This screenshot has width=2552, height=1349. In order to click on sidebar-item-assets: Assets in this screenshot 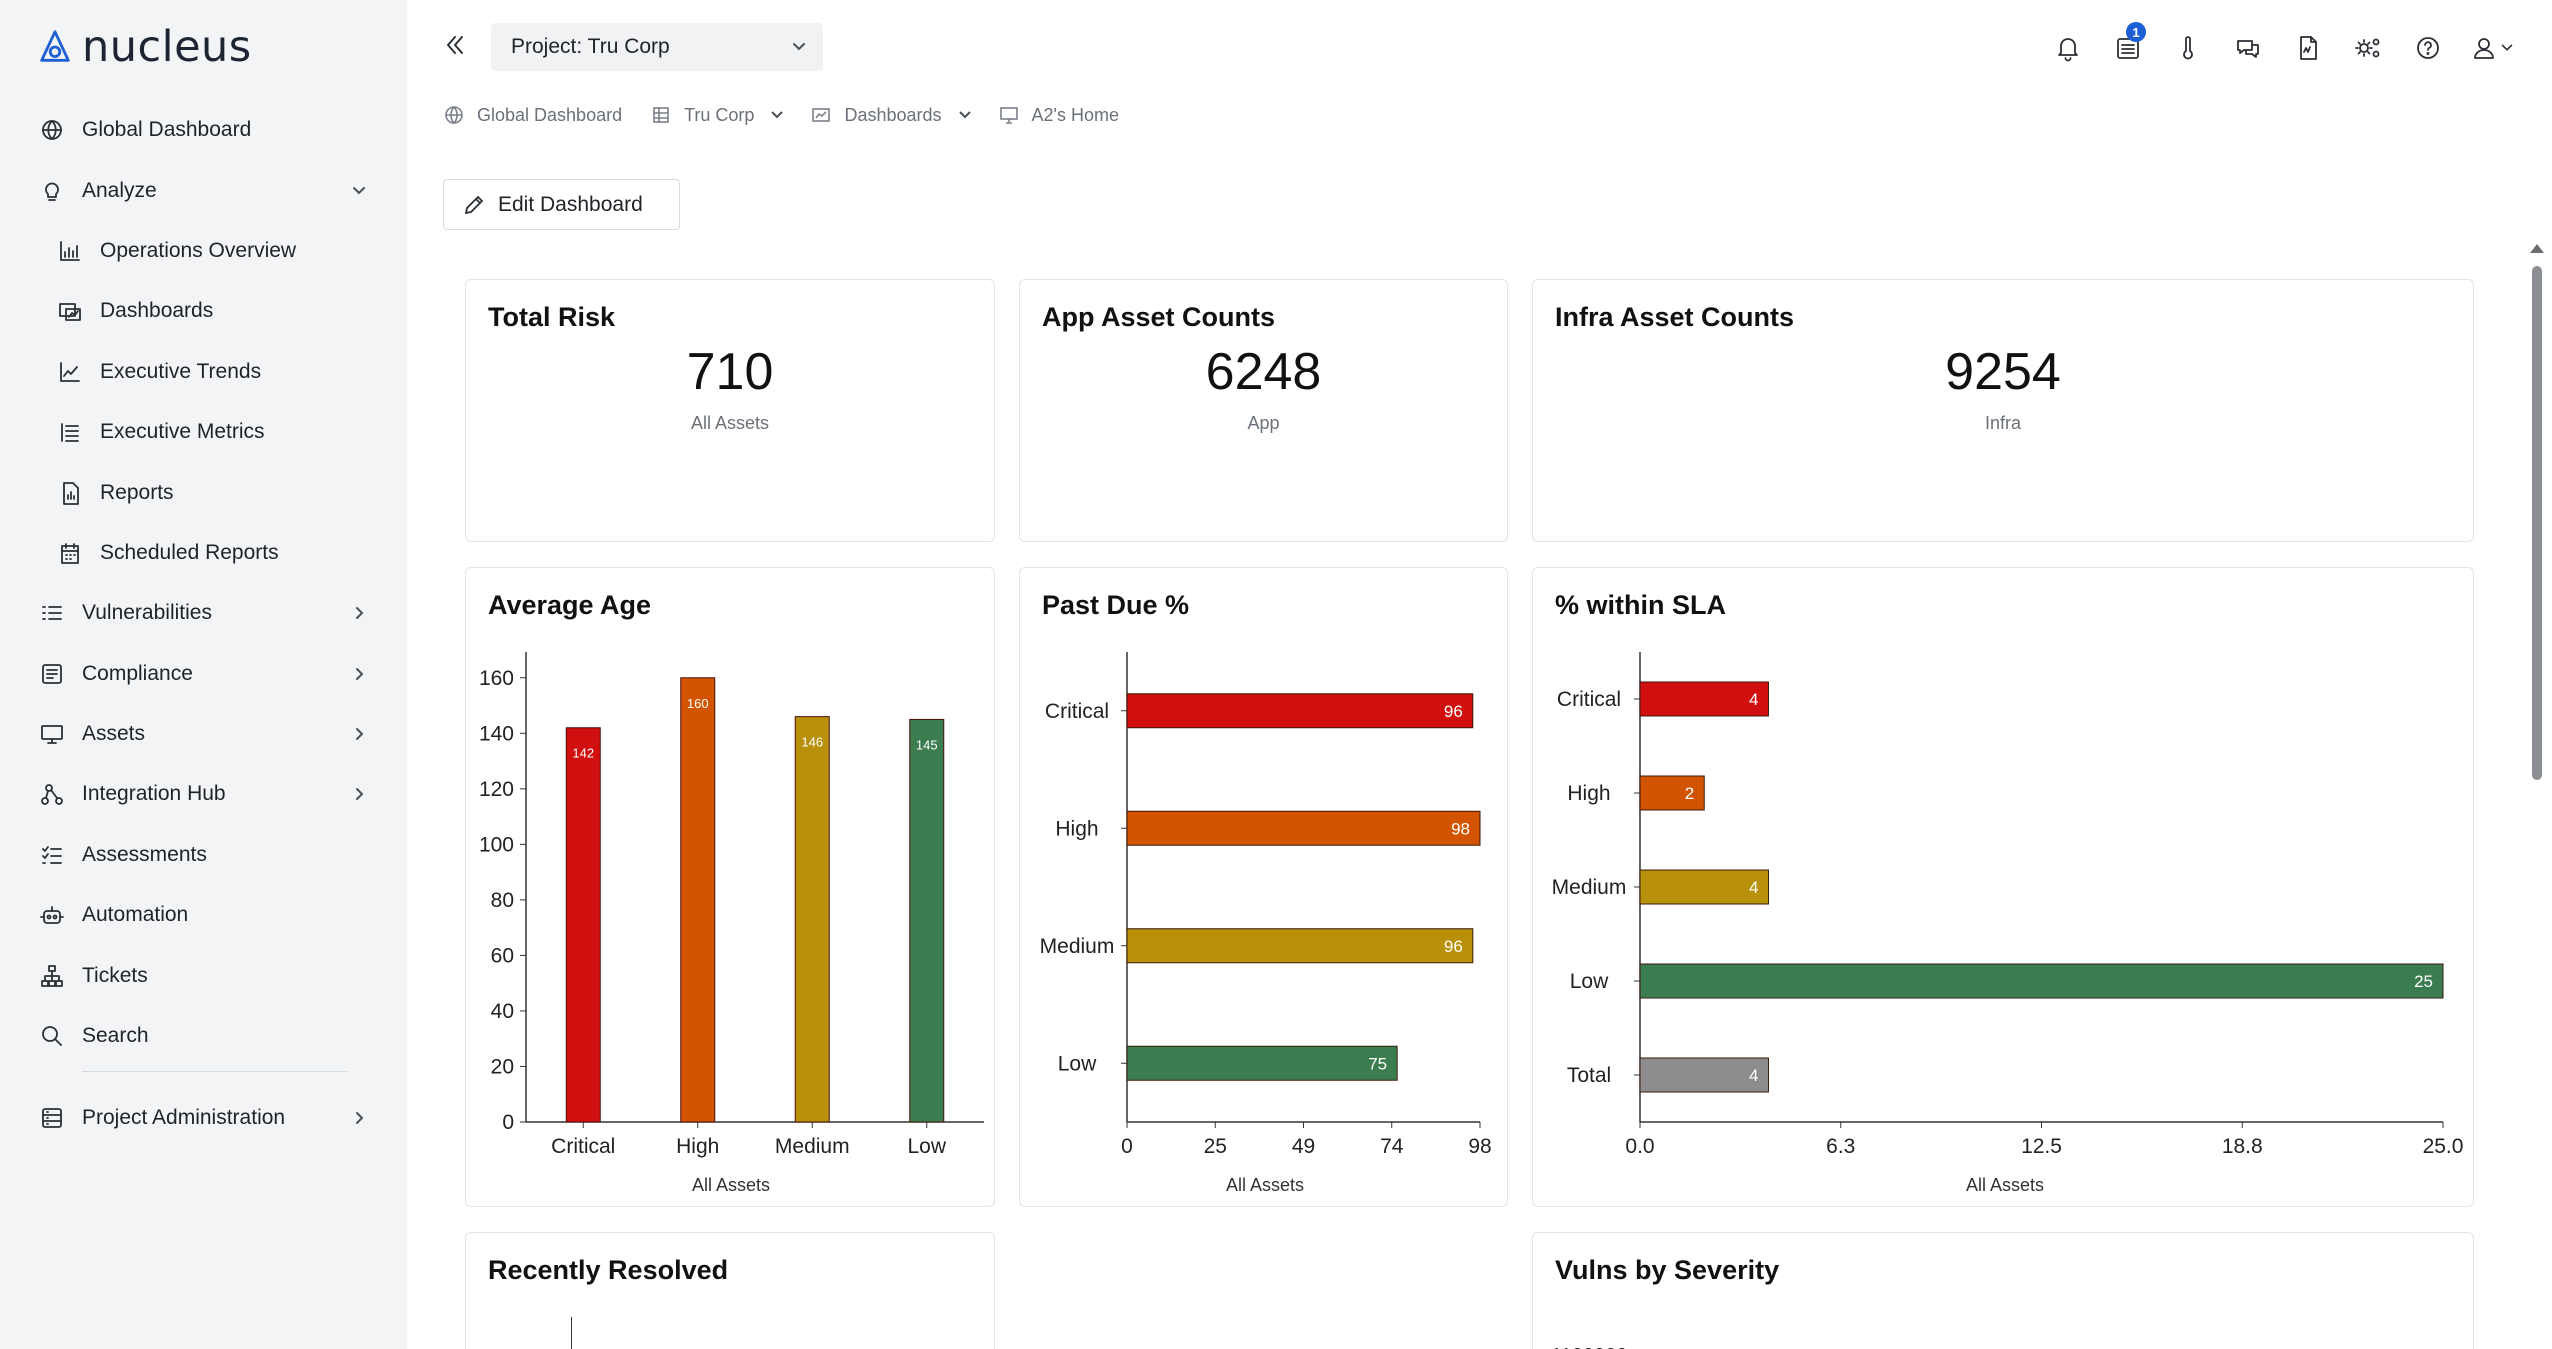, I will do `click(203, 734)`.